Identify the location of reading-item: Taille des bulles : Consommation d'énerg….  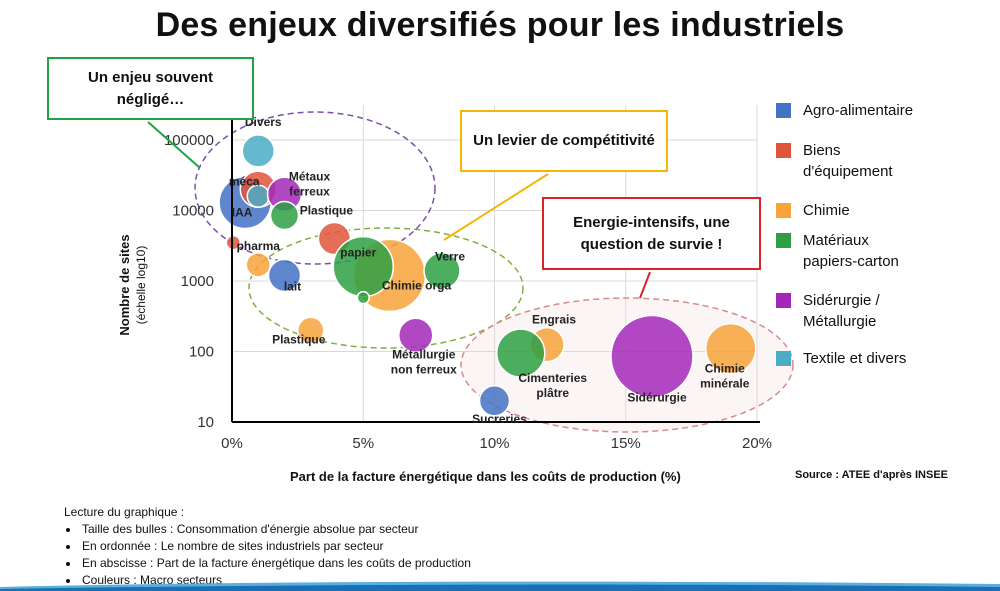
(275, 529).